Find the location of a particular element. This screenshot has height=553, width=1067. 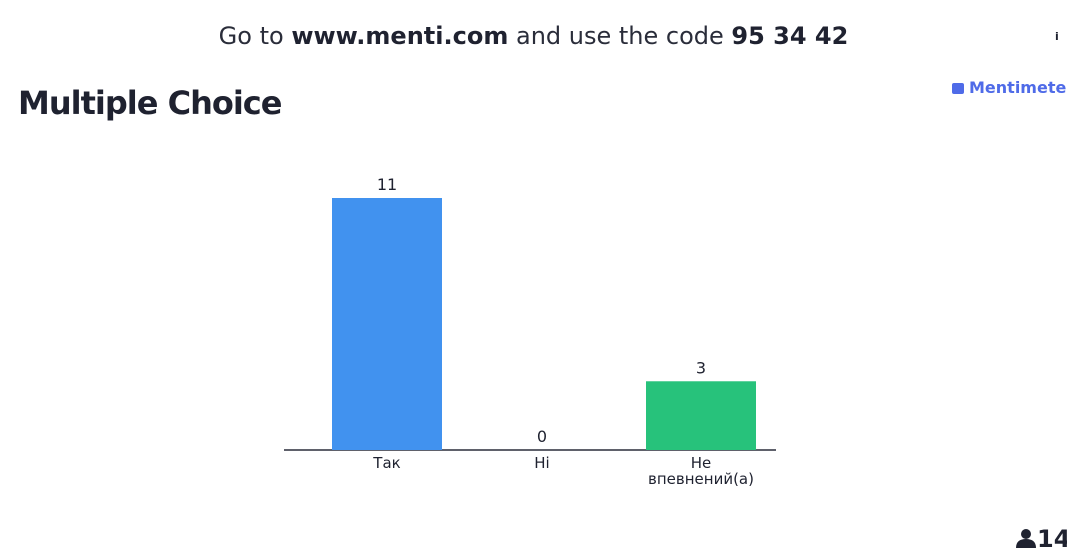

participant-count: 14 is located at coordinates (1052, 539).